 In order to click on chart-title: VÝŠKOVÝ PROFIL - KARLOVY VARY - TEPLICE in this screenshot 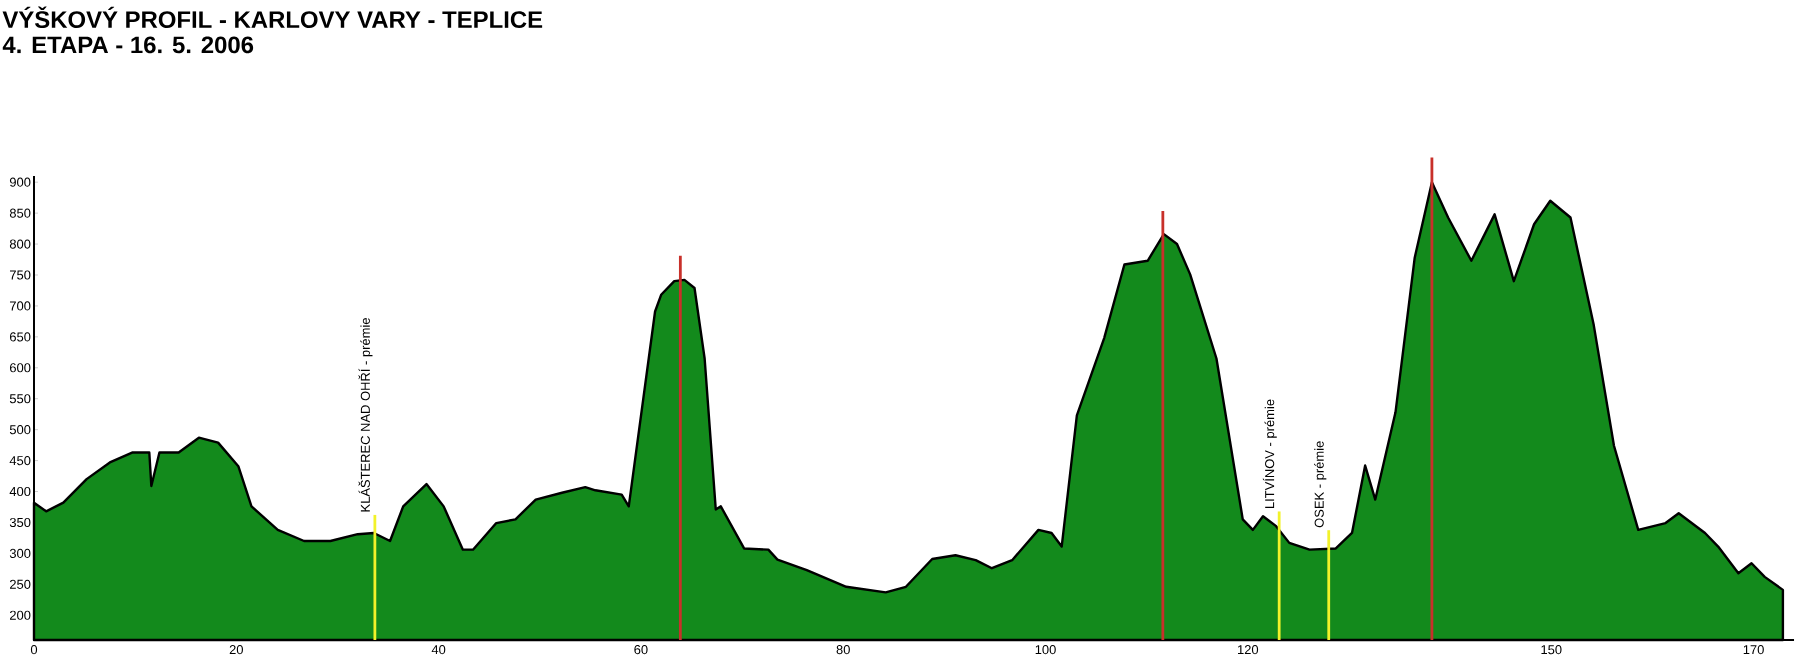, I will do `click(272, 17)`.